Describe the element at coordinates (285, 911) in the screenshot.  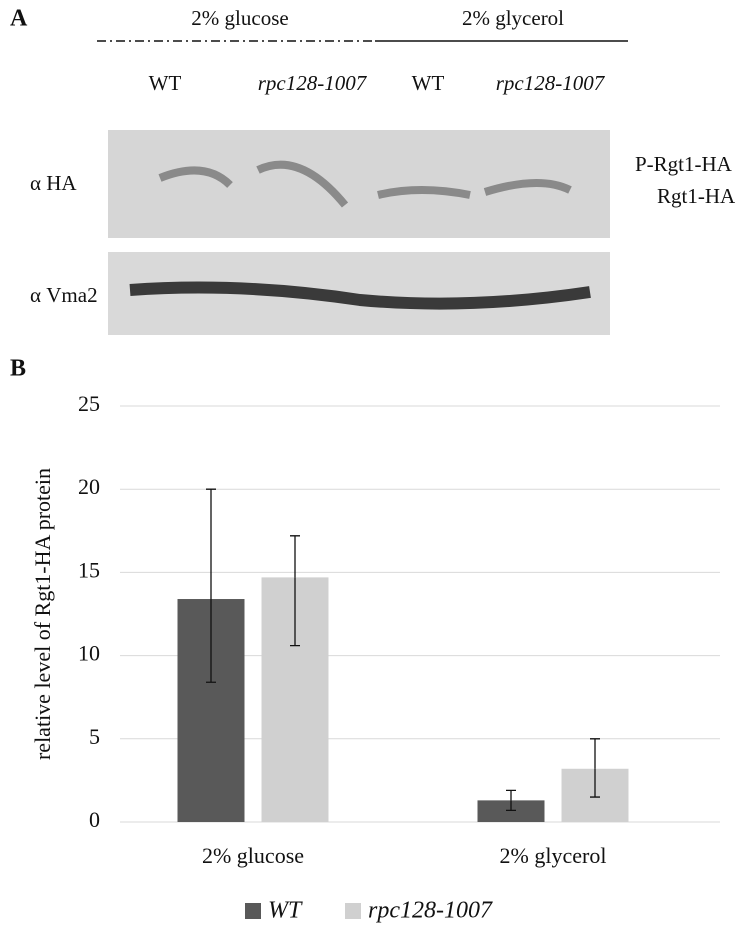
I see `legend-label: WT` at that location.